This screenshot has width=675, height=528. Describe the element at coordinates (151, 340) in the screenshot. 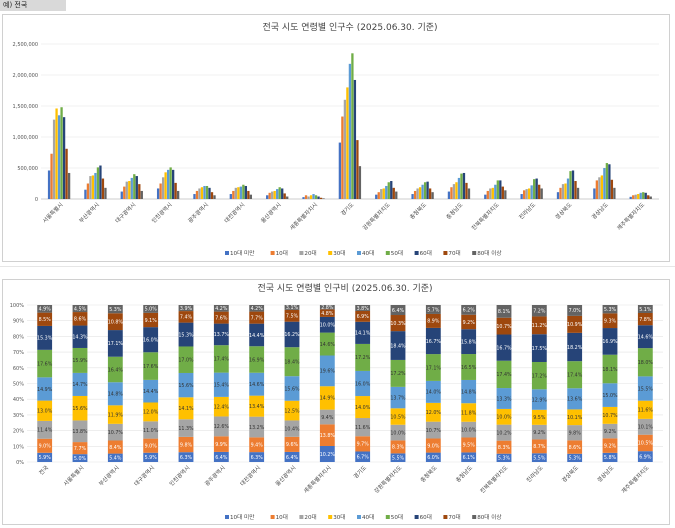

I see `data-label: 16.0%` at that location.